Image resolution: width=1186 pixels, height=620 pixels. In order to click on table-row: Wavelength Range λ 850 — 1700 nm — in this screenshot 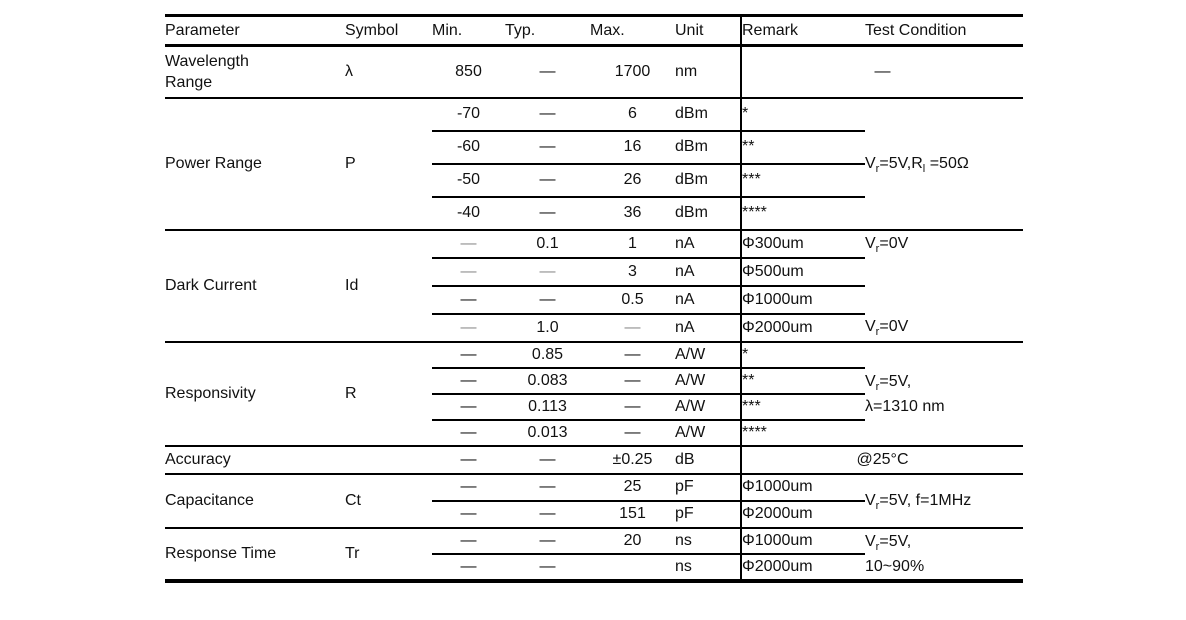, I will do `click(594, 72)`.